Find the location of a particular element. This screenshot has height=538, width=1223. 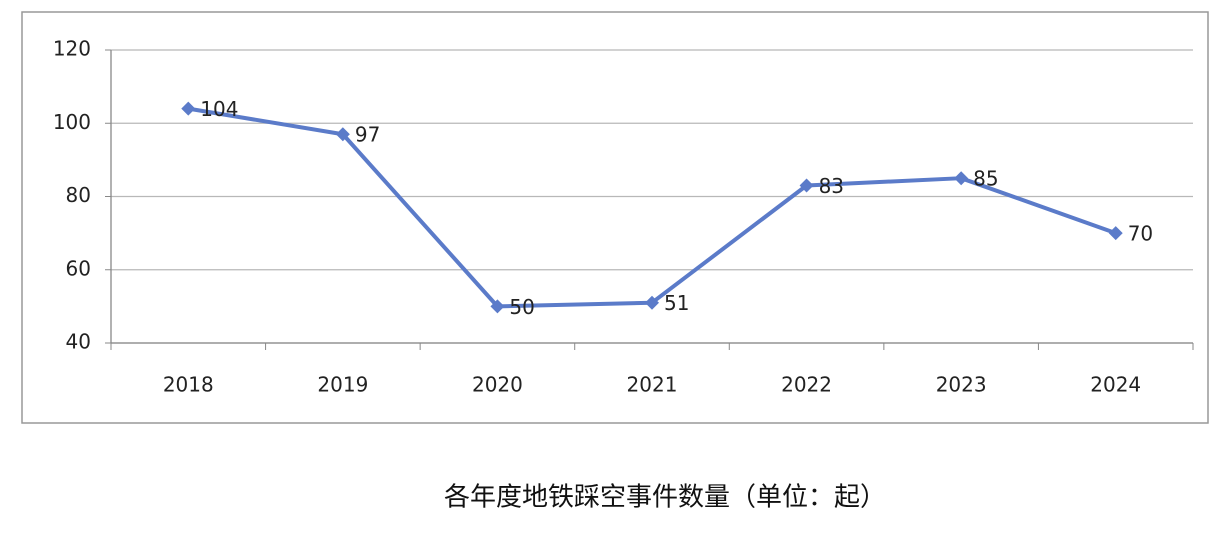

x-tick-label: 2019 is located at coordinates (342, 385).